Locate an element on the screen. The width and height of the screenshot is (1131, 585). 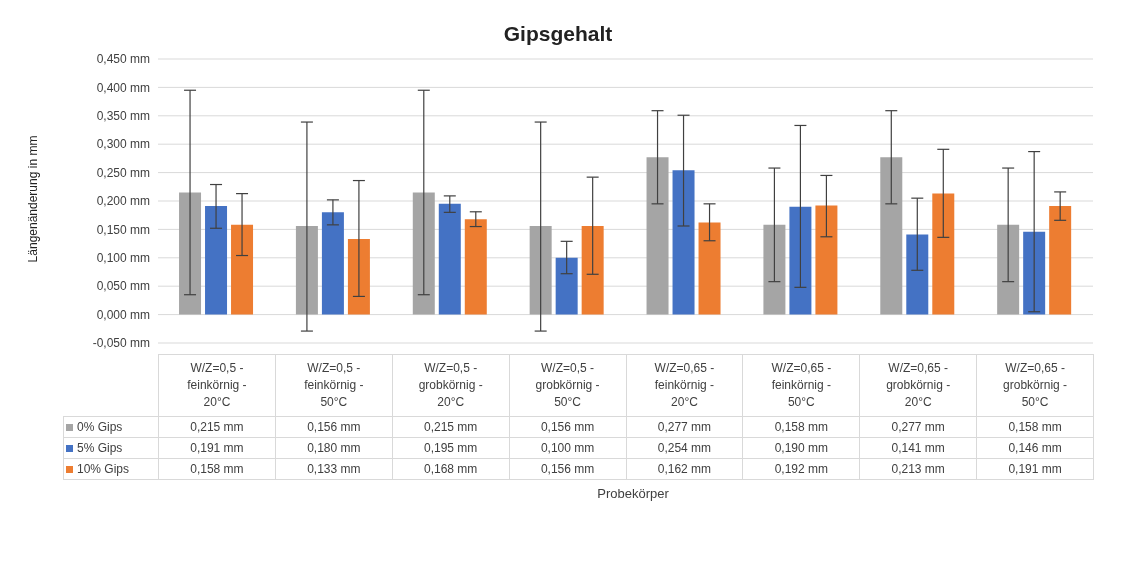
data-label: 0,180 mm is located at coordinates (334, 448).